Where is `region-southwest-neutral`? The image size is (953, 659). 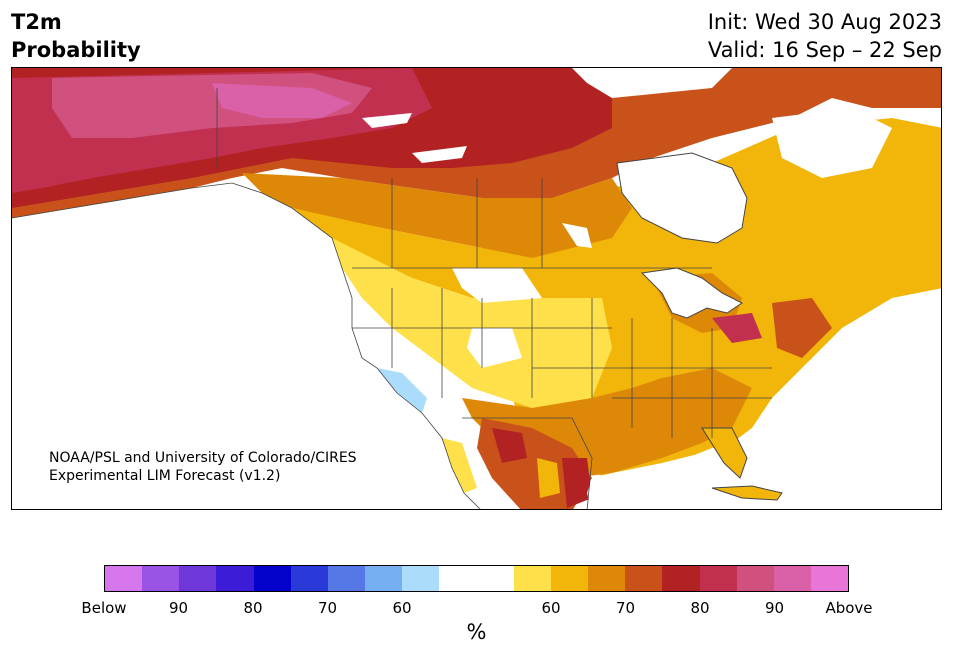
region-southwest-neutral is located at coordinates (417, 353).